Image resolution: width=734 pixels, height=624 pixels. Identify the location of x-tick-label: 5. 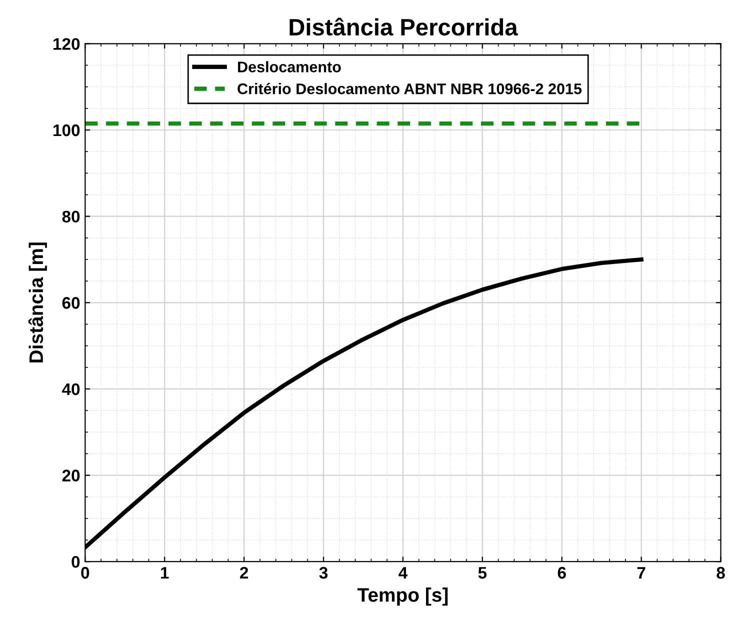
(482, 573).